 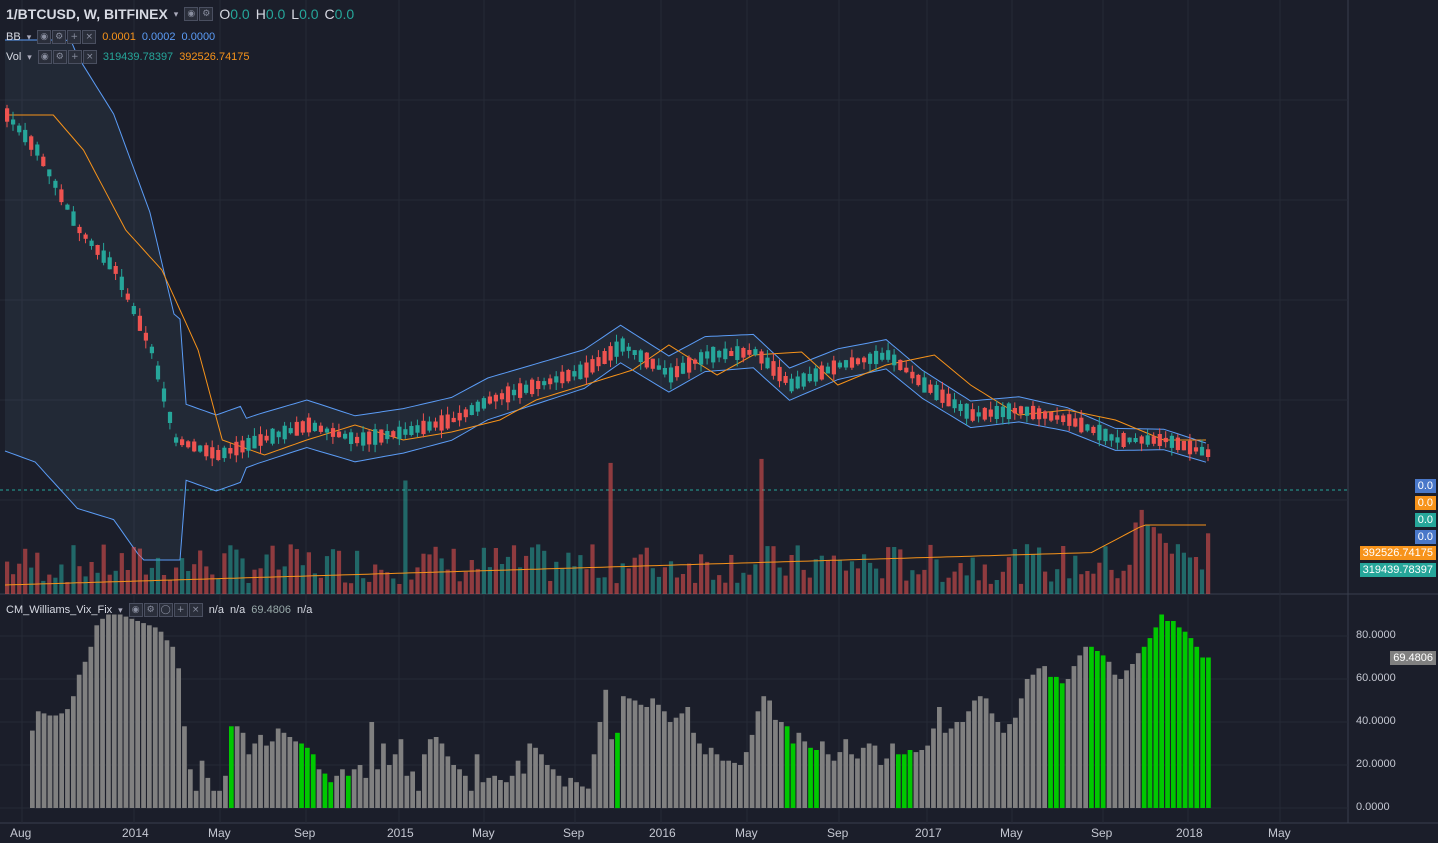 I want to click on high-value: 0.0, so click(x=275, y=14).